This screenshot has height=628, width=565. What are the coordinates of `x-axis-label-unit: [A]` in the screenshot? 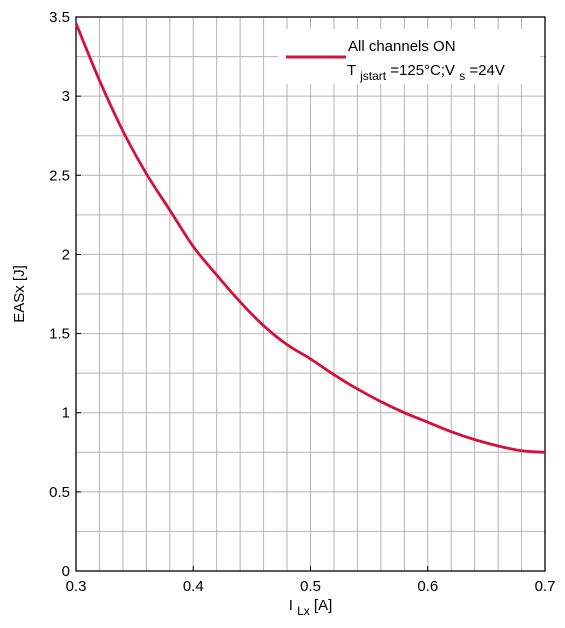 It's located at (323, 605).